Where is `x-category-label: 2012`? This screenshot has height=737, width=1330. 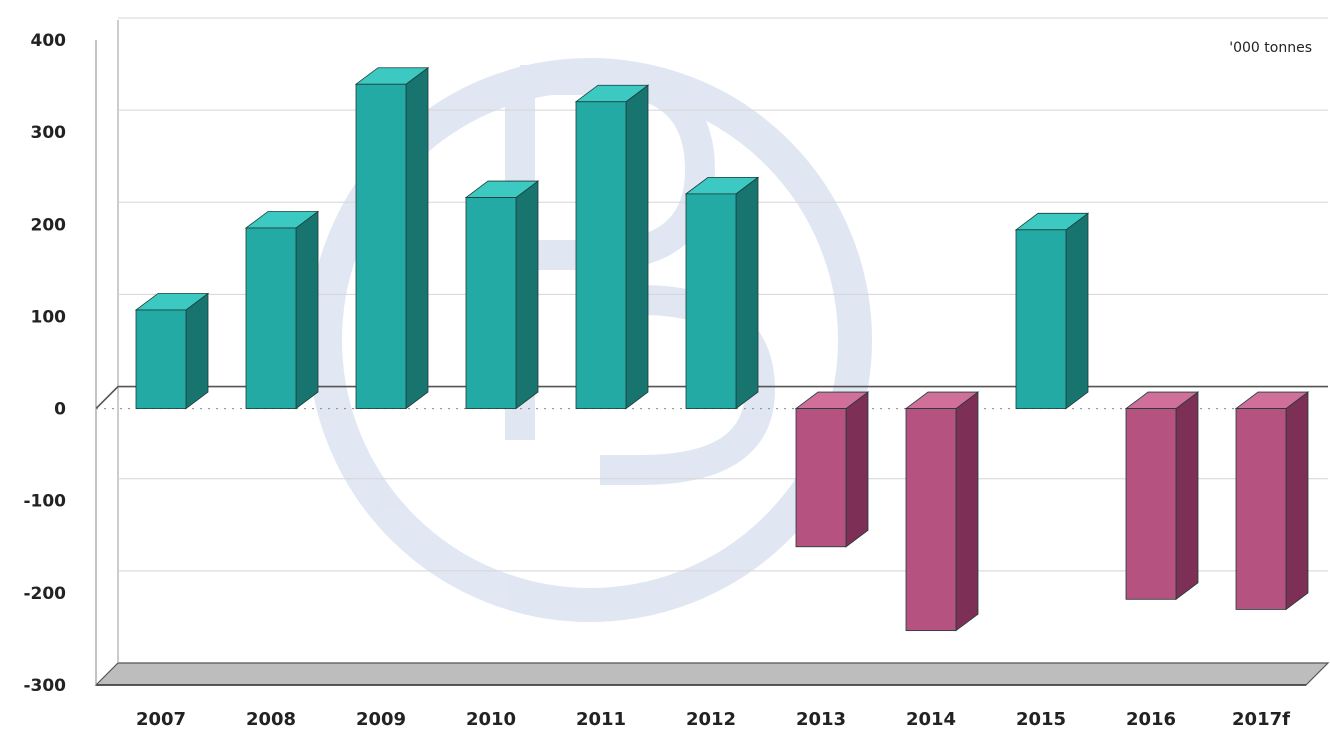 x-category-label: 2012 is located at coordinates (711, 719).